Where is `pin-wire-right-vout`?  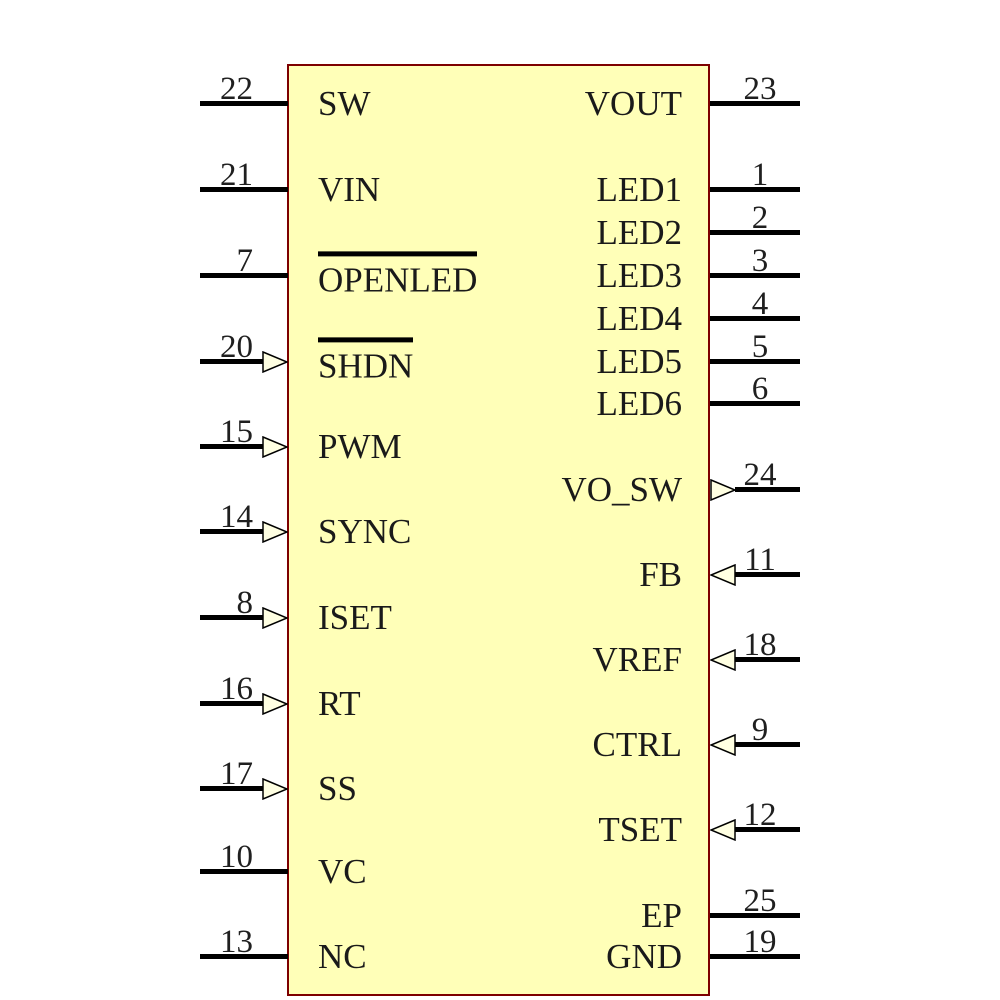 pin-wire-right-vout is located at coordinates (755, 103).